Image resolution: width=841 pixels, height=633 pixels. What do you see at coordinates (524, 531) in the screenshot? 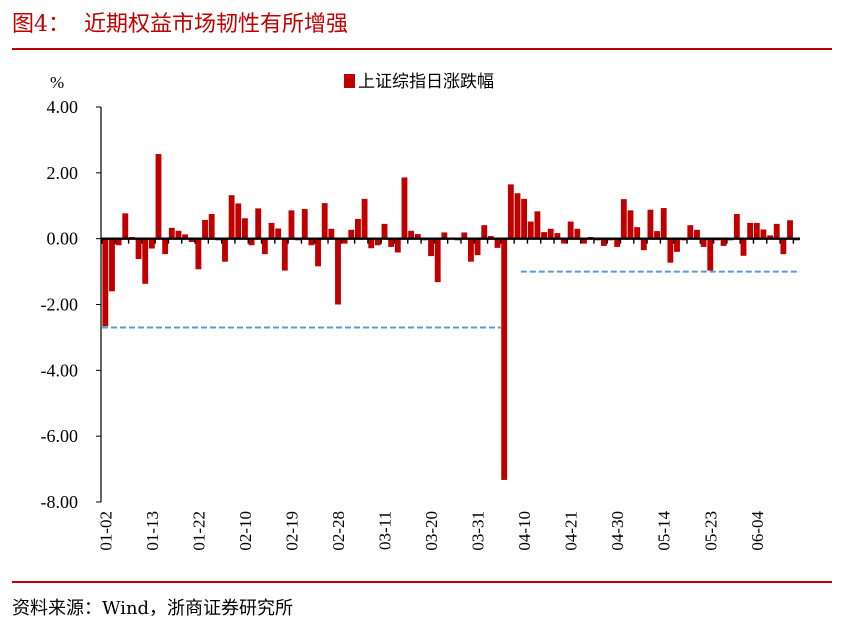
I see `x-tick-label: 04-10` at bounding box center [524, 531].